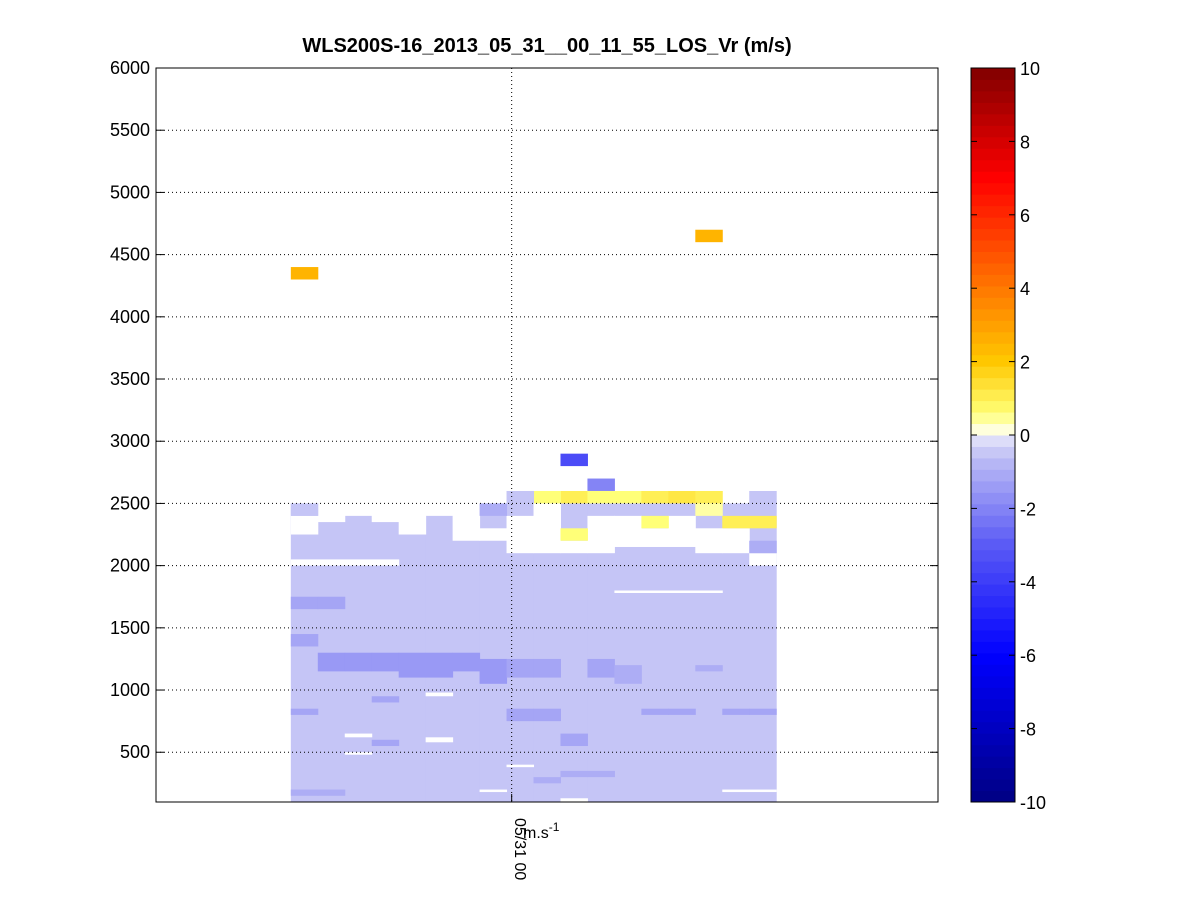 Image resolution: width=1201 pixels, height=901 pixels. Describe the element at coordinates (1033, 803) in the screenshot. I see `colorbar-tick-label: -10` at that location.